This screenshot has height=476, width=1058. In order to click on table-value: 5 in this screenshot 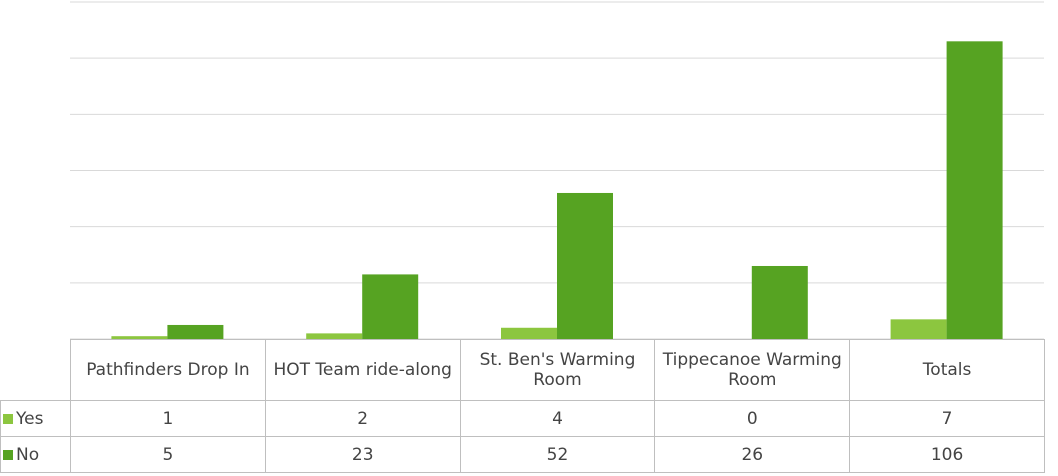, I will do `click(168, 454)`.